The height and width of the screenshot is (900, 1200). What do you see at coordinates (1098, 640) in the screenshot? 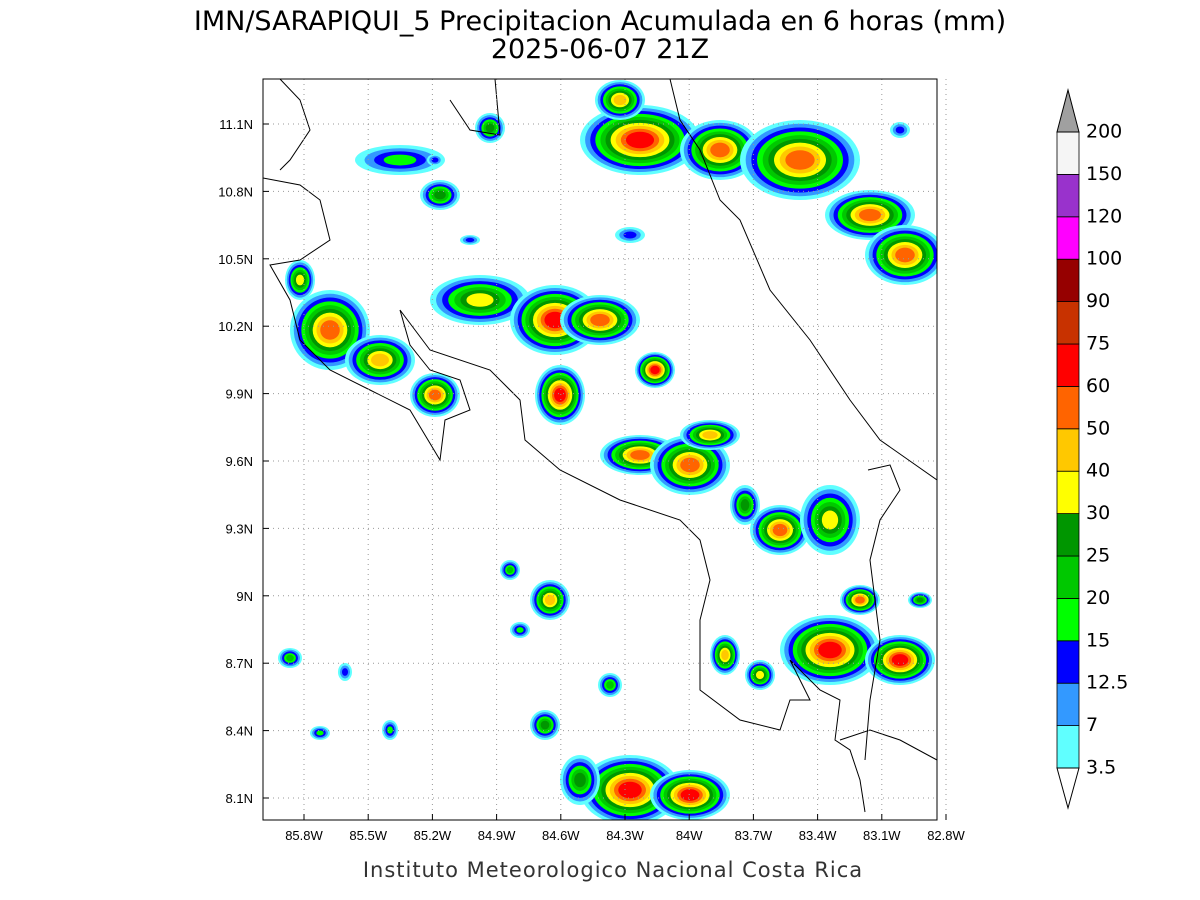
I see `colorbar-label: 15` at bounding box center [1098, 640].